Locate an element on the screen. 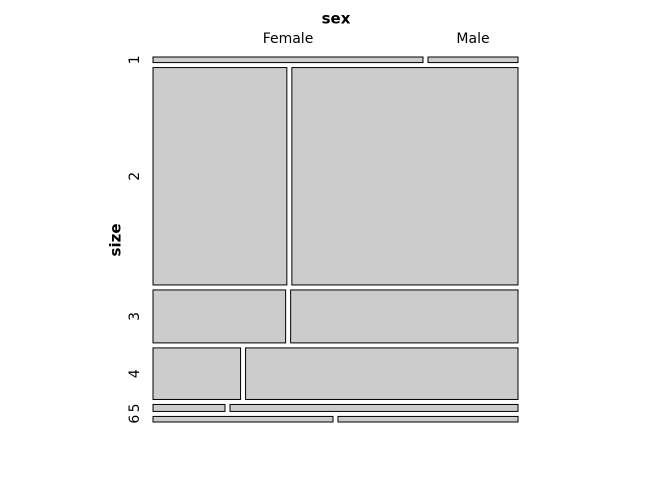  column-label: Male is located at coordinates (472, 39).